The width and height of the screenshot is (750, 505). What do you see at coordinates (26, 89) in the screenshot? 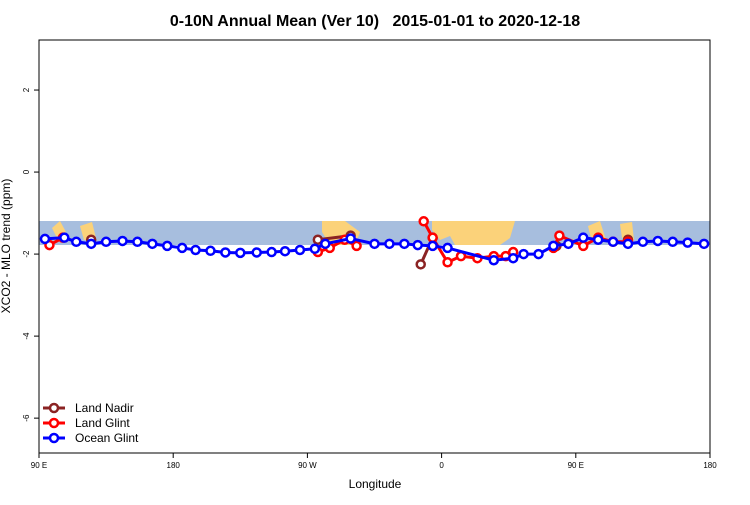
I see `y-tick-label: 2` at bounding box center [26, 89].